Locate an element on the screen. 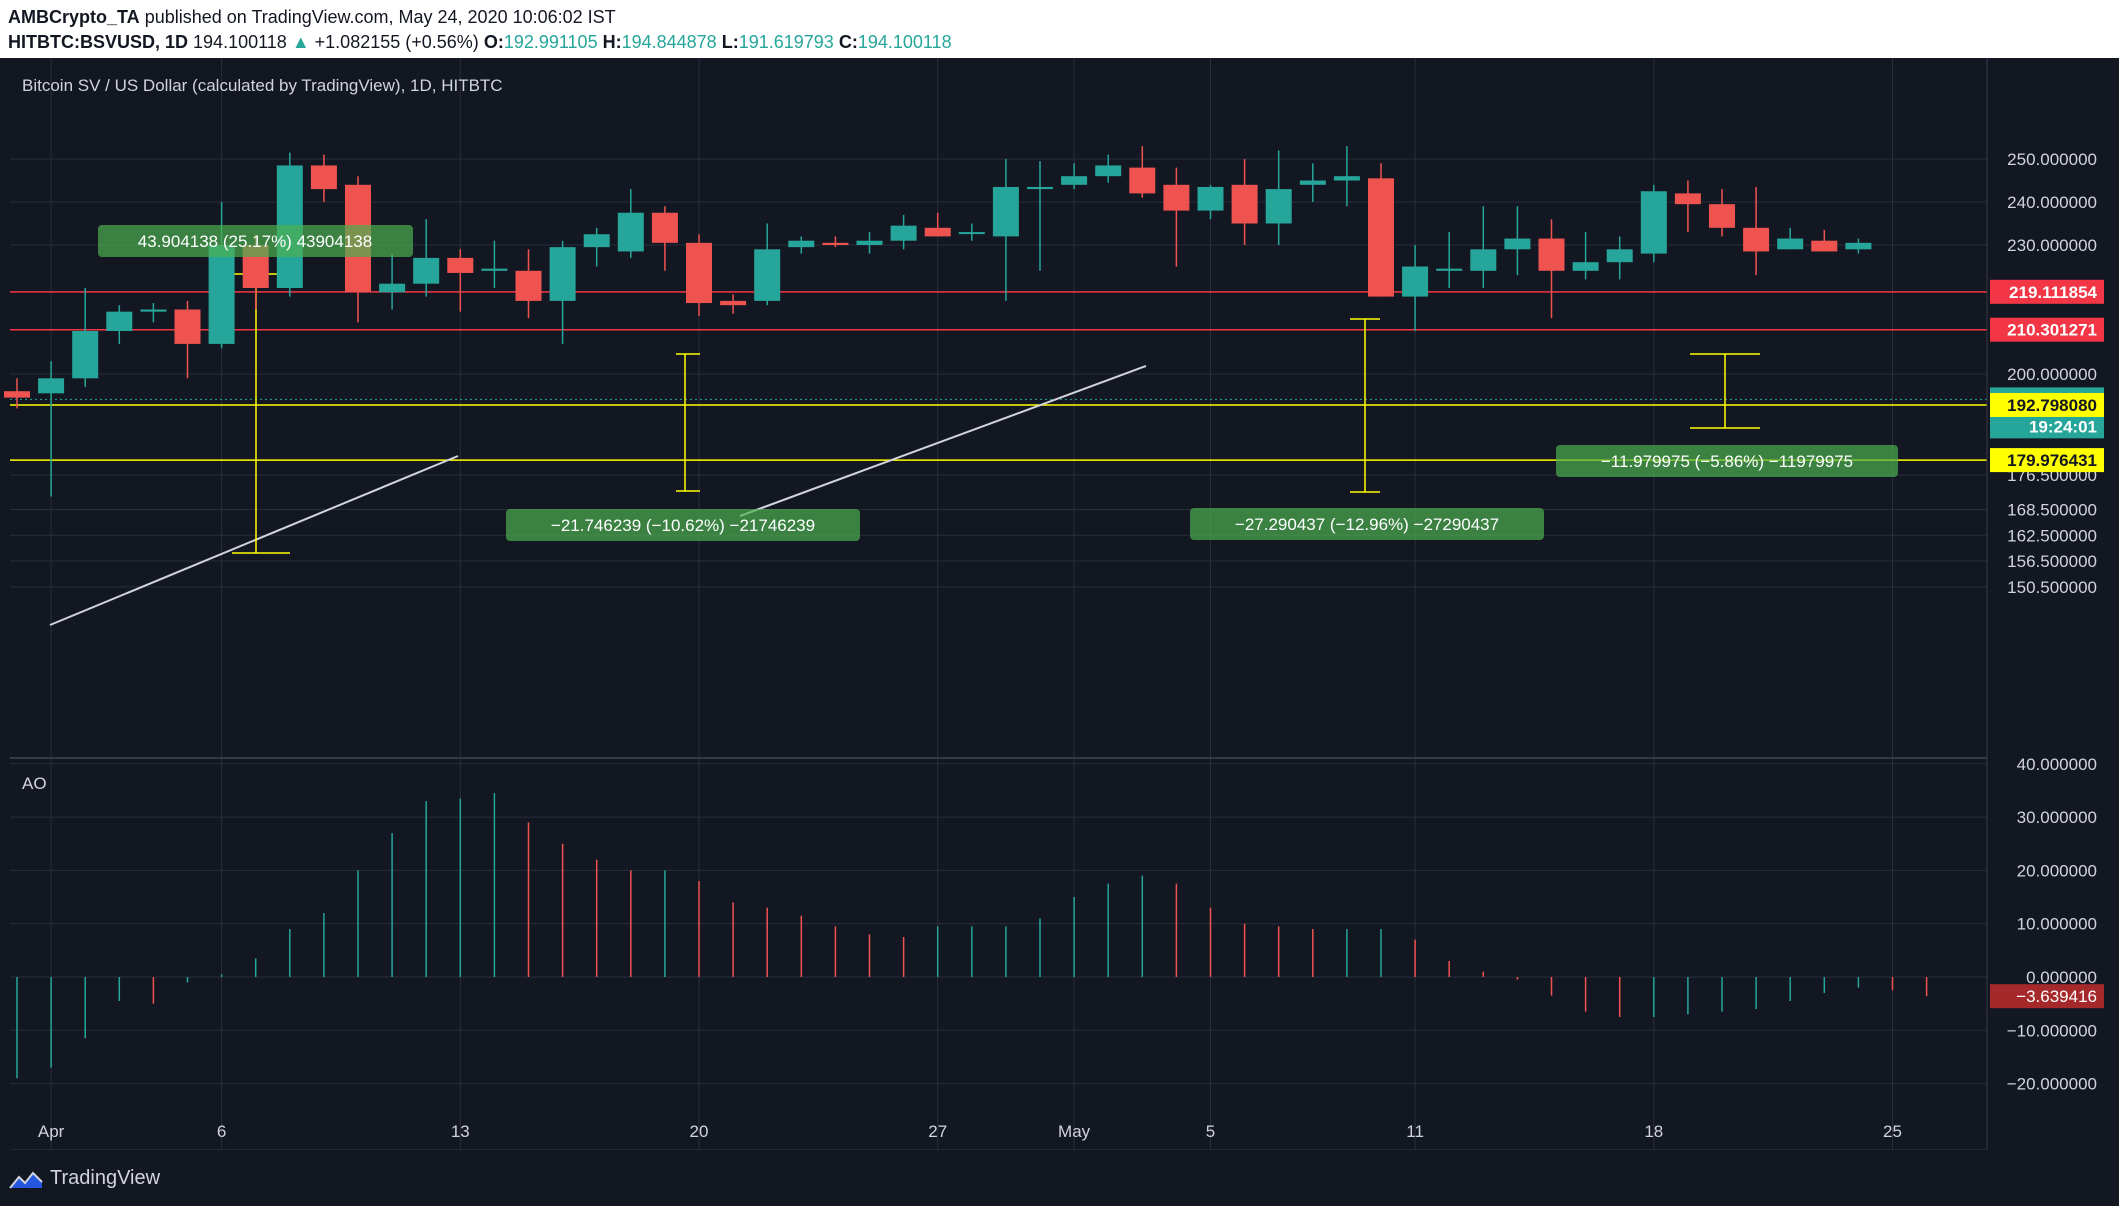 The width and height of the screenshot is (2119, 1206). time-tick-label: May is located at coordinates (1074, 1131).